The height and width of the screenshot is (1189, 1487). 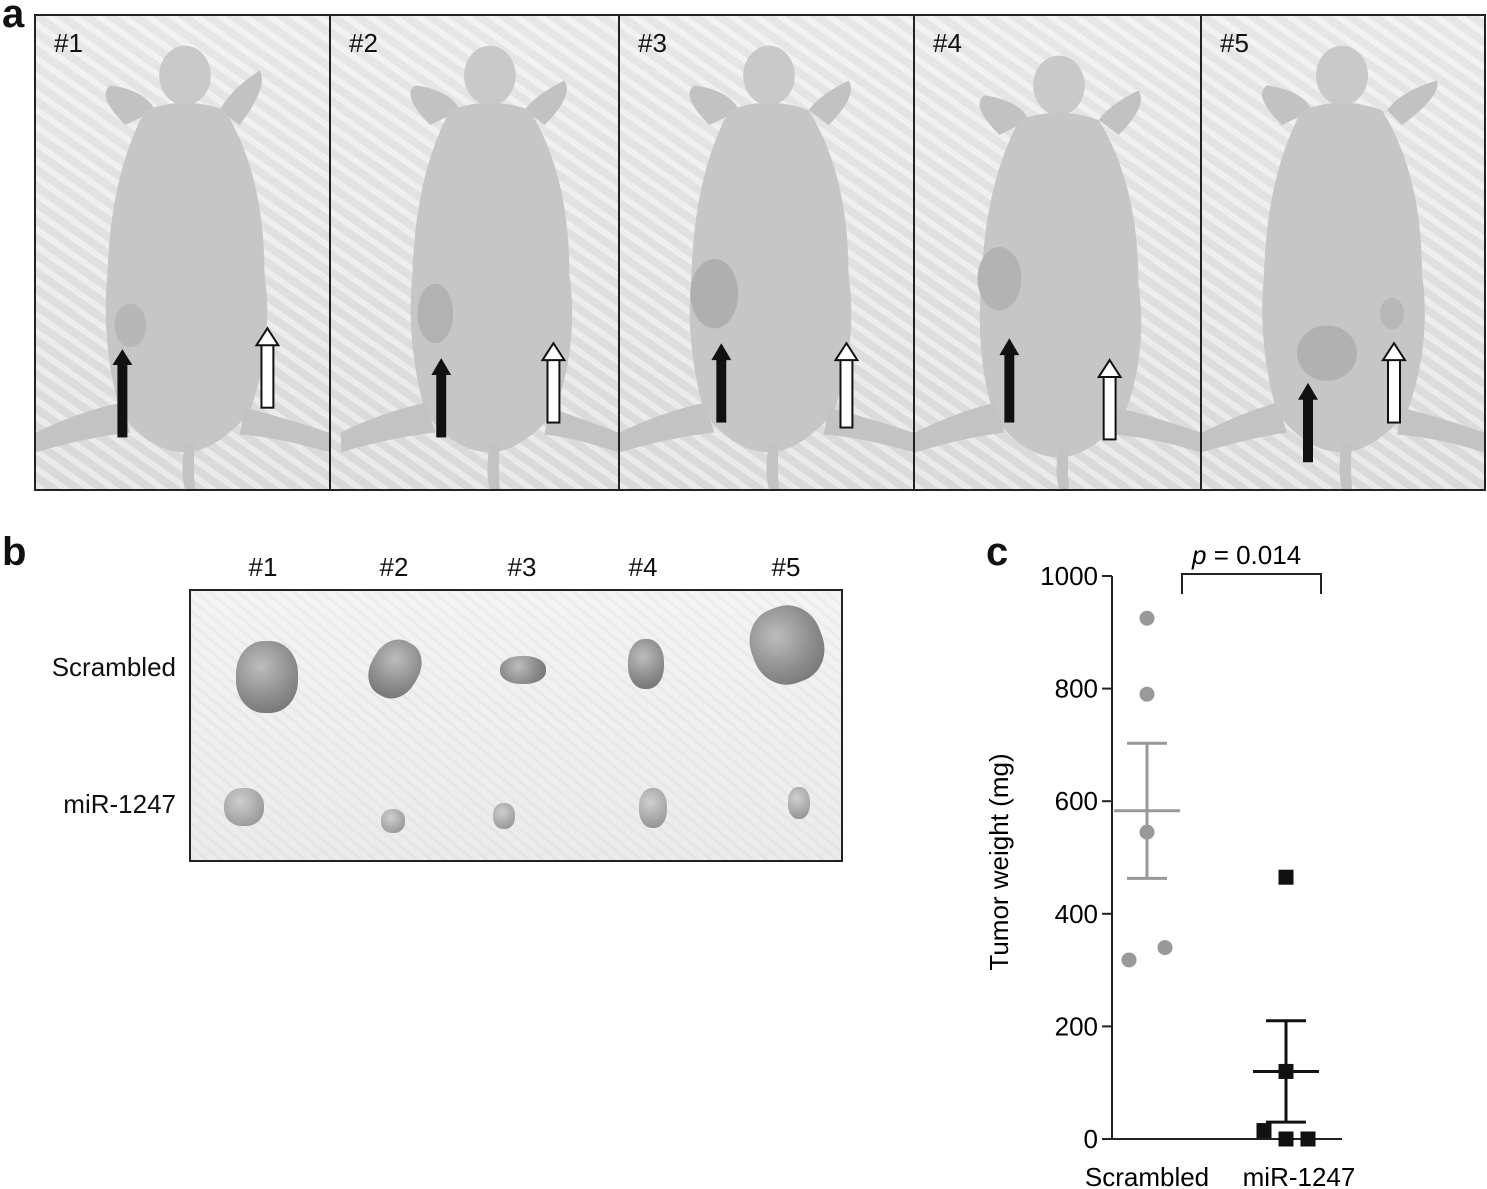 What do you see at coordinates (119, 804) in the screenshot?
I see `tumor-row-label-mir1247: miR-1247` at bounding box center [119, 804].